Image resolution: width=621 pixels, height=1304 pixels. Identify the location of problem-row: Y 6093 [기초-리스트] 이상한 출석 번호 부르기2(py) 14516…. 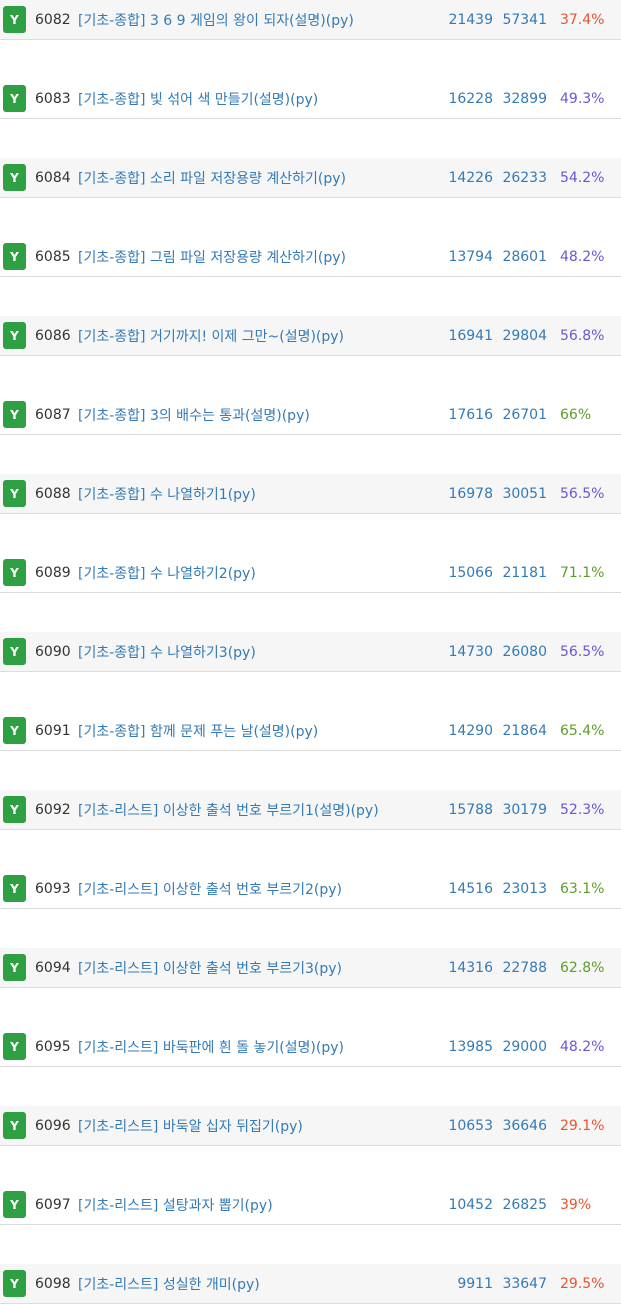
(310, 889).